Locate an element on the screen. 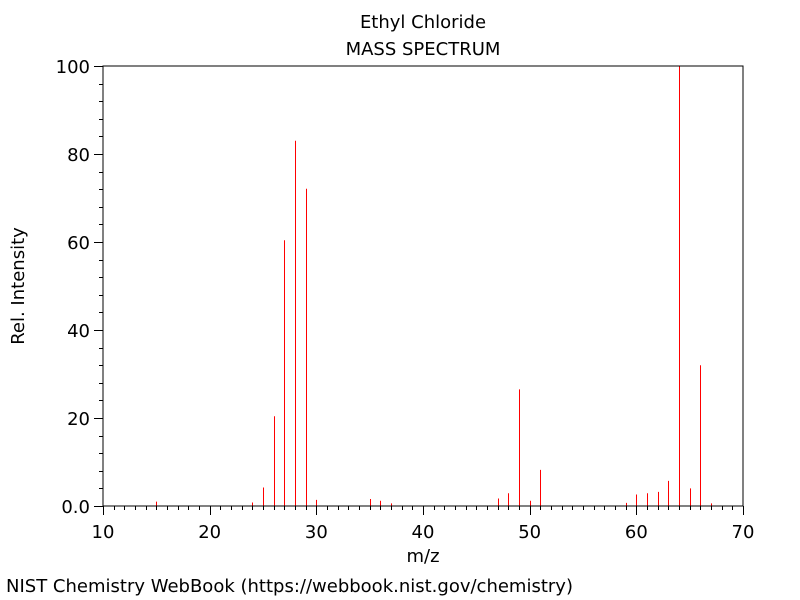 This screenshot has width=800, height=600. y-axis-label: Rel. Intensity is located at coordinates (18, 286).